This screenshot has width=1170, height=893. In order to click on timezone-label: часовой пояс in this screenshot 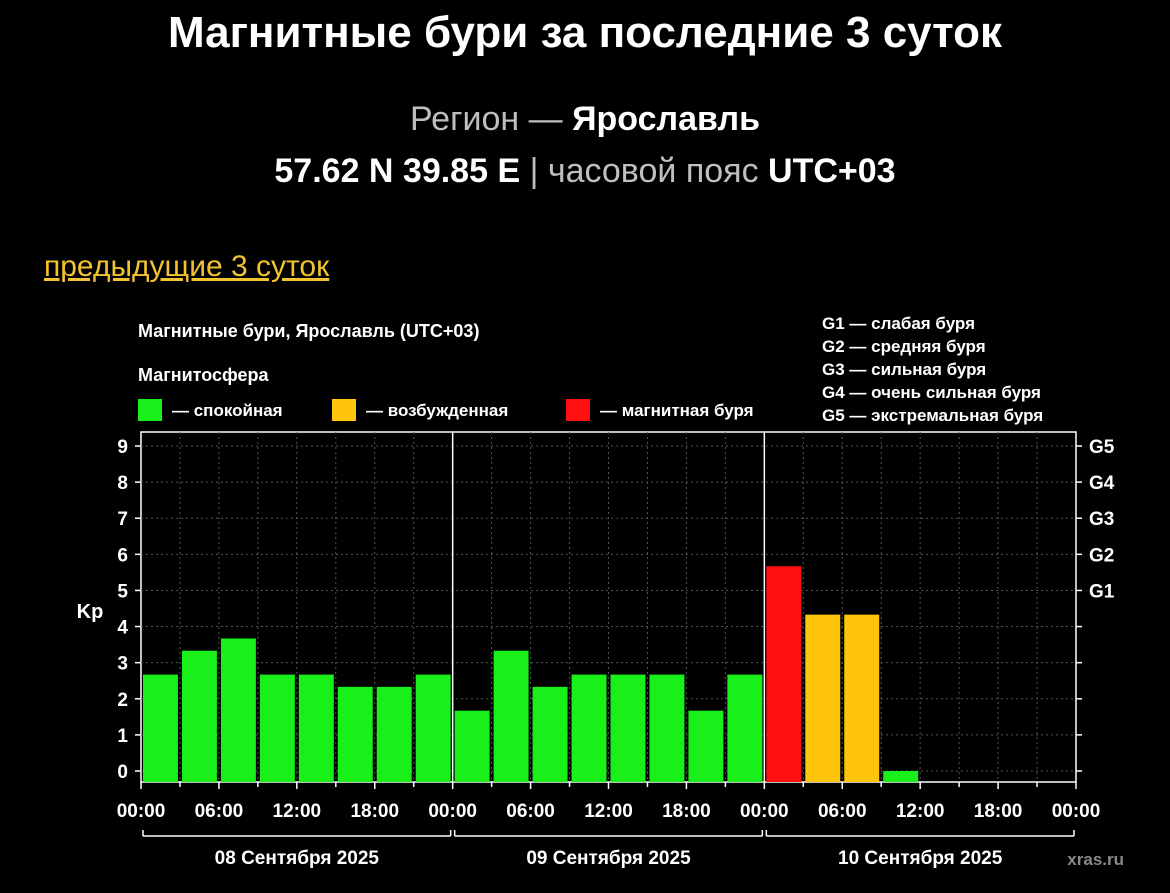, I will do `click(653, 171)`.